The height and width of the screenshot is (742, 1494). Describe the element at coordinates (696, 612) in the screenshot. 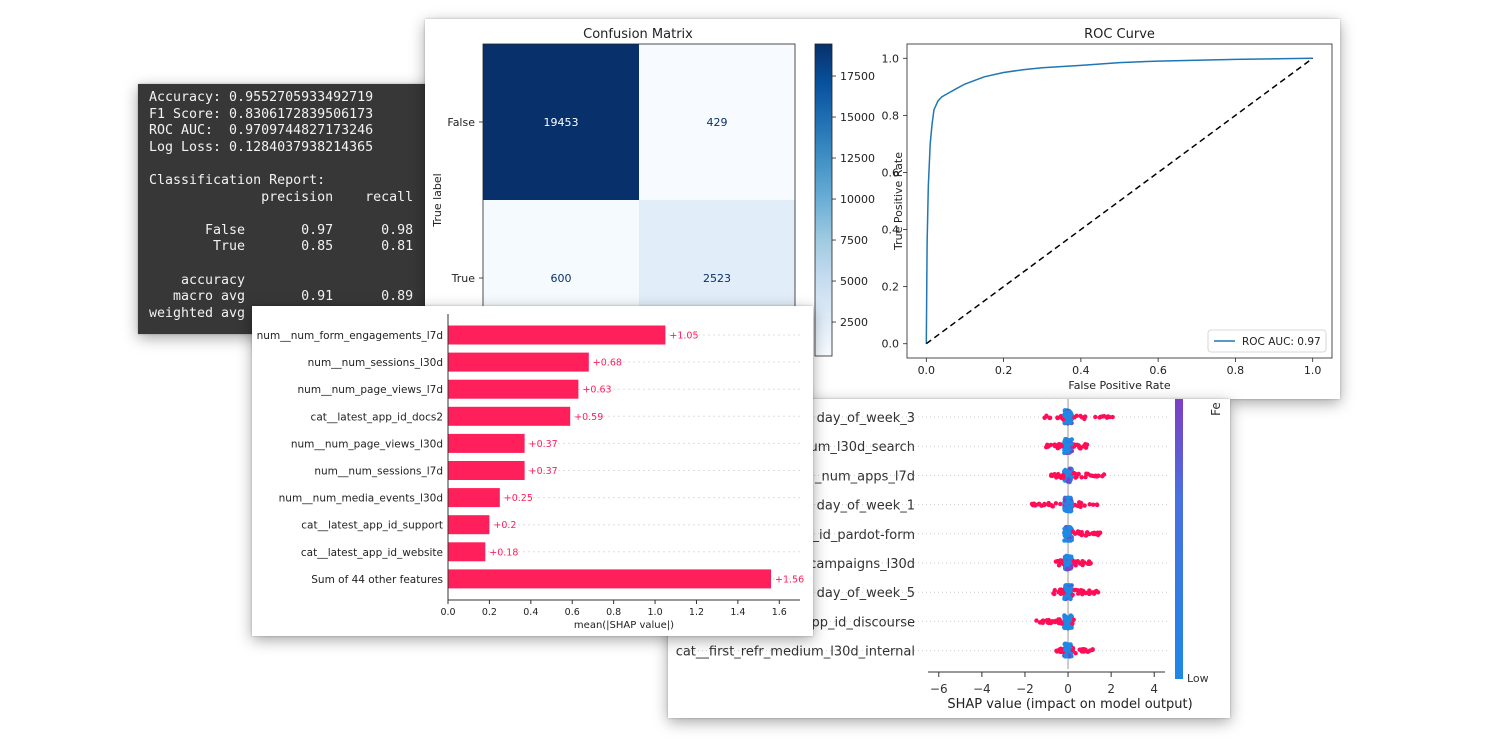

I see `shap-bar-xtick-label: 1.2` at that location.